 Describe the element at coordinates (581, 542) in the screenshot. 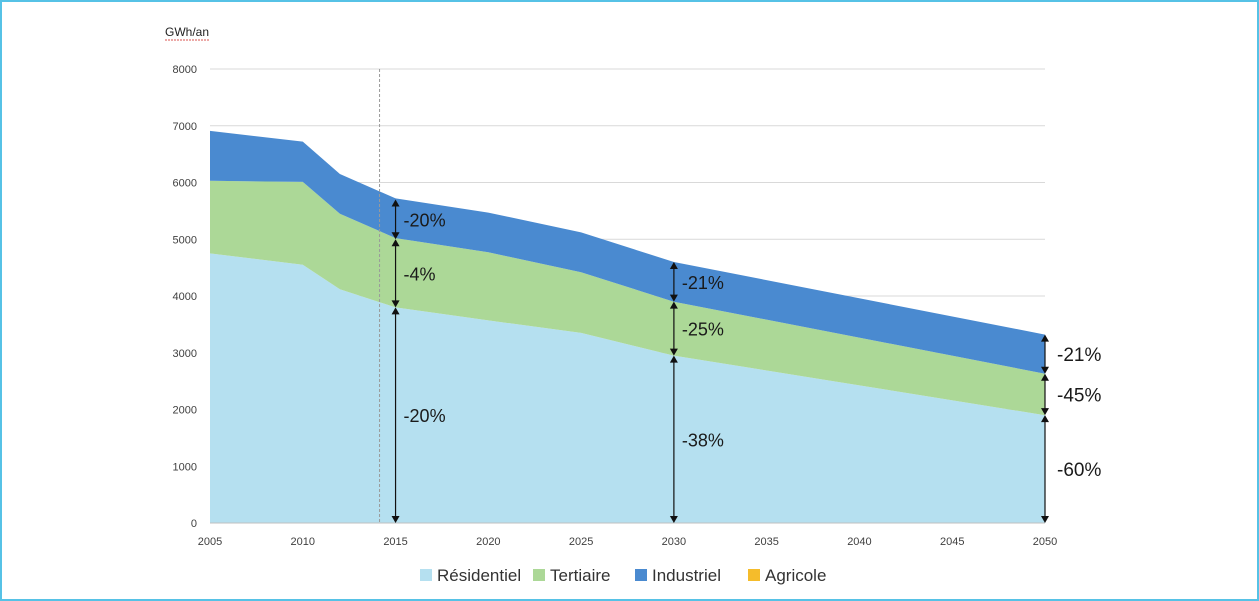

I see `x-tick-label: 2025` at that location.